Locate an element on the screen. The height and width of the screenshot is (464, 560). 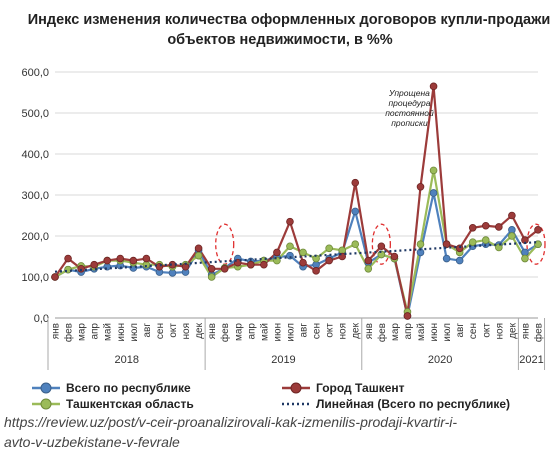
year-label: 2021 is located at coordinates (531, 360).